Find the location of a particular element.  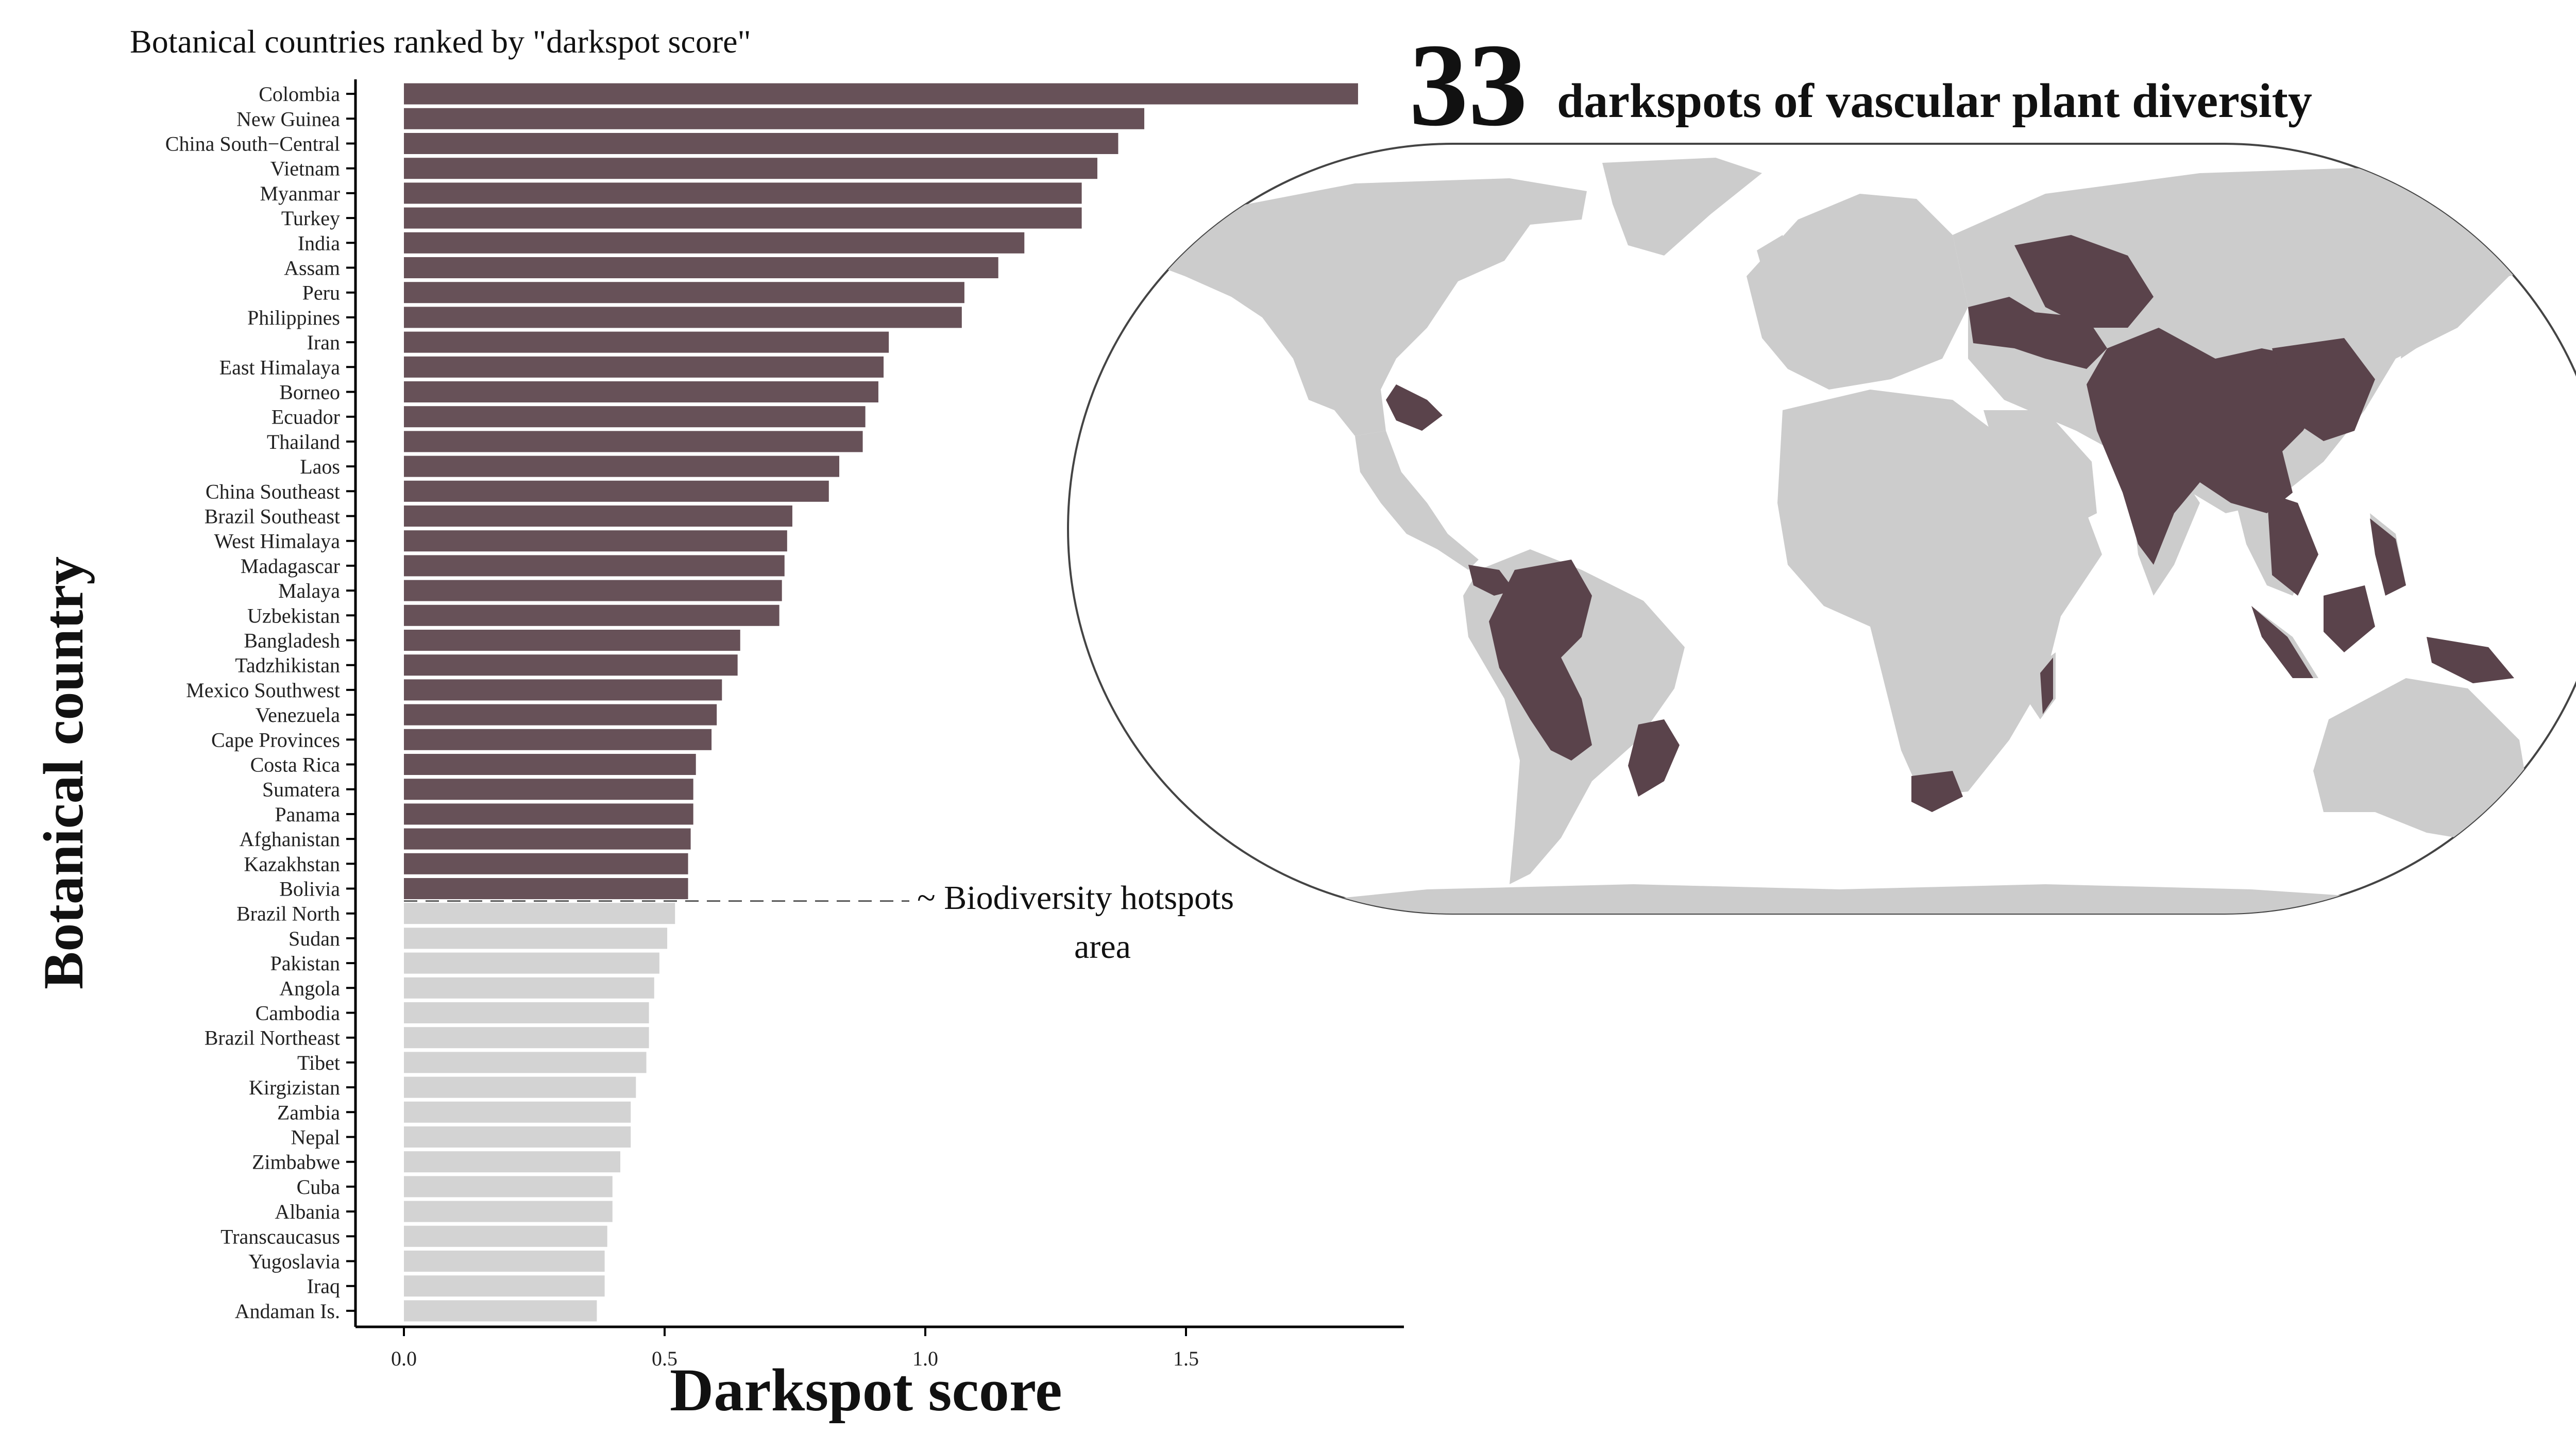

darkspot-mexico is located at coordinates (1414, 407).